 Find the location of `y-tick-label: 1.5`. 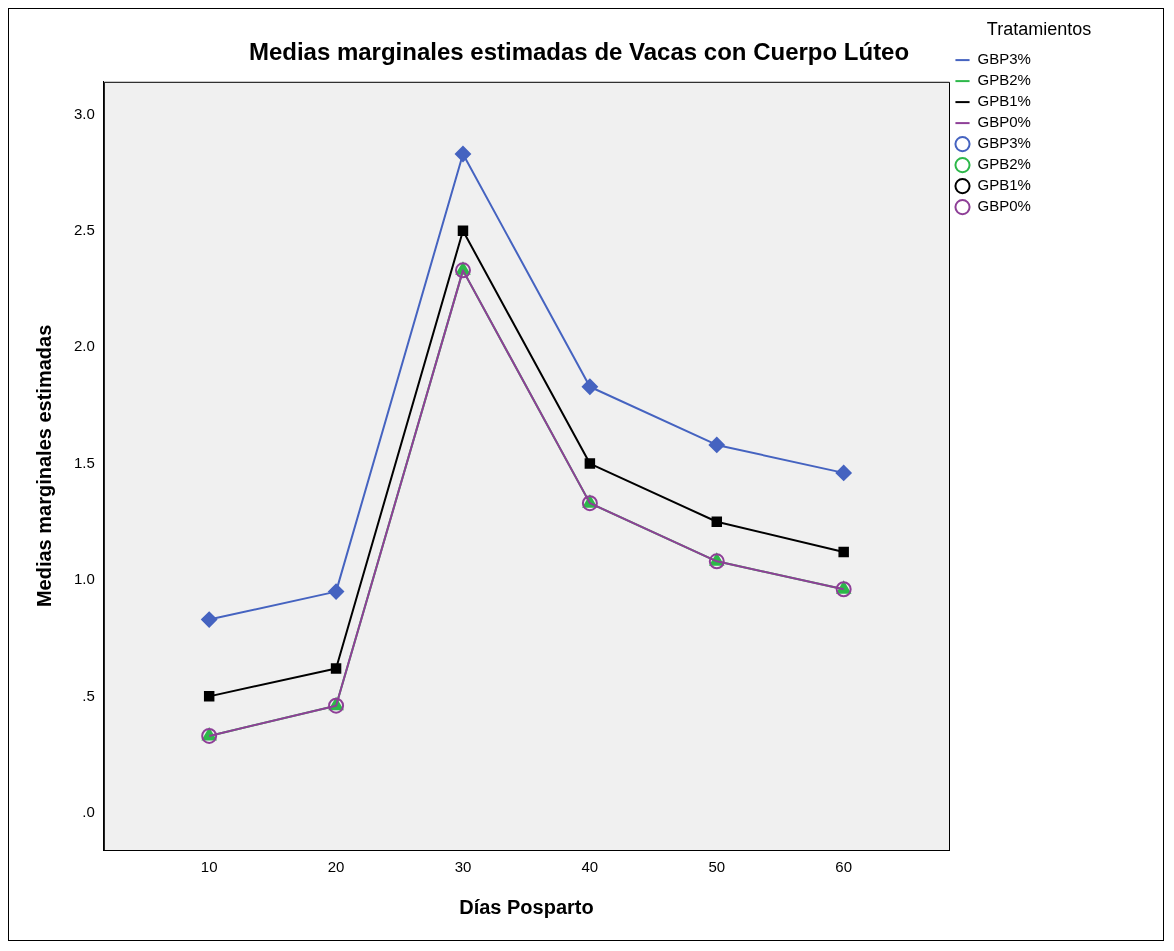

y-tick-label: 1.5 is located at coordinates (84, 462).